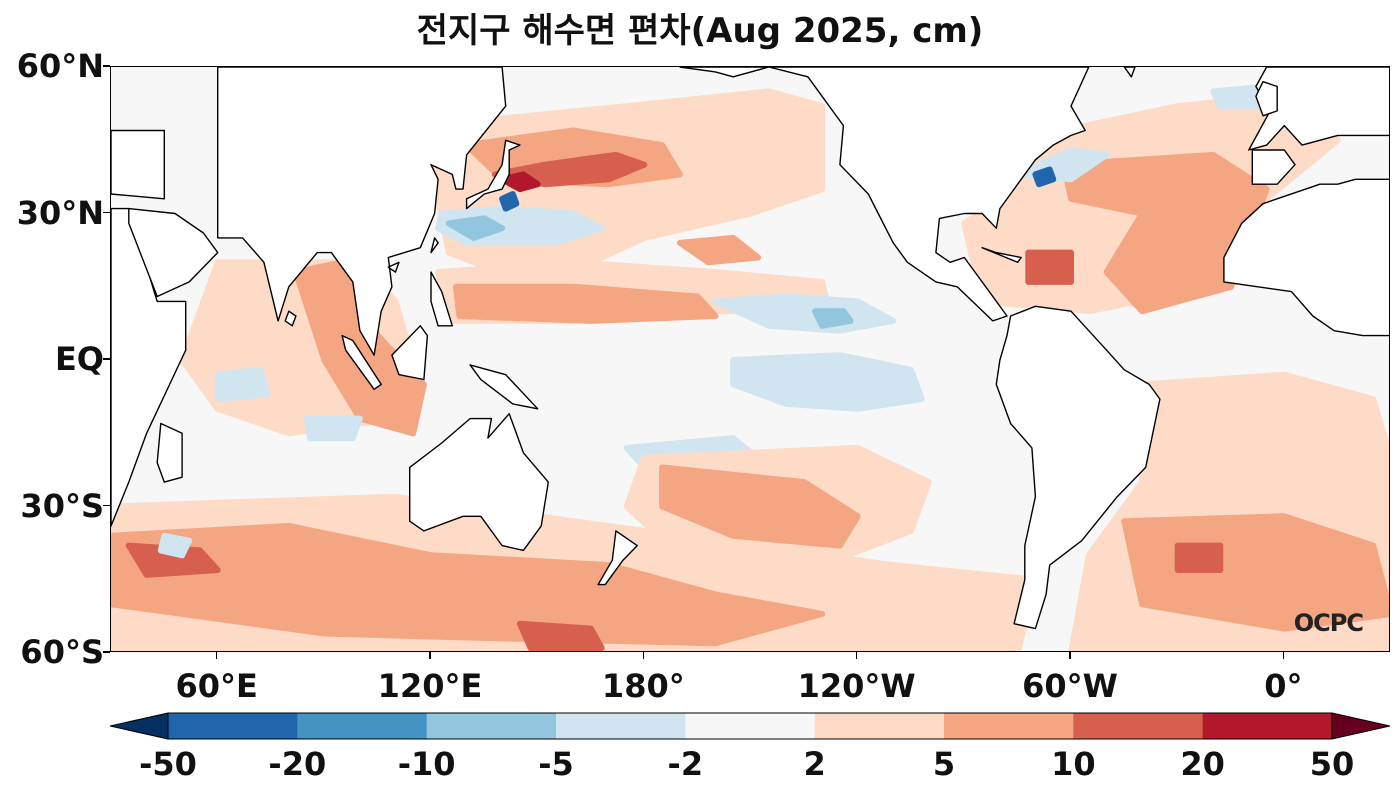 The height and width of the screenshot is (796, 1400). What do you see at coordinates (1202, 764) in the screenshot?
I see `colorbar-tick-label: 20` at bounding box center [1202, 764].